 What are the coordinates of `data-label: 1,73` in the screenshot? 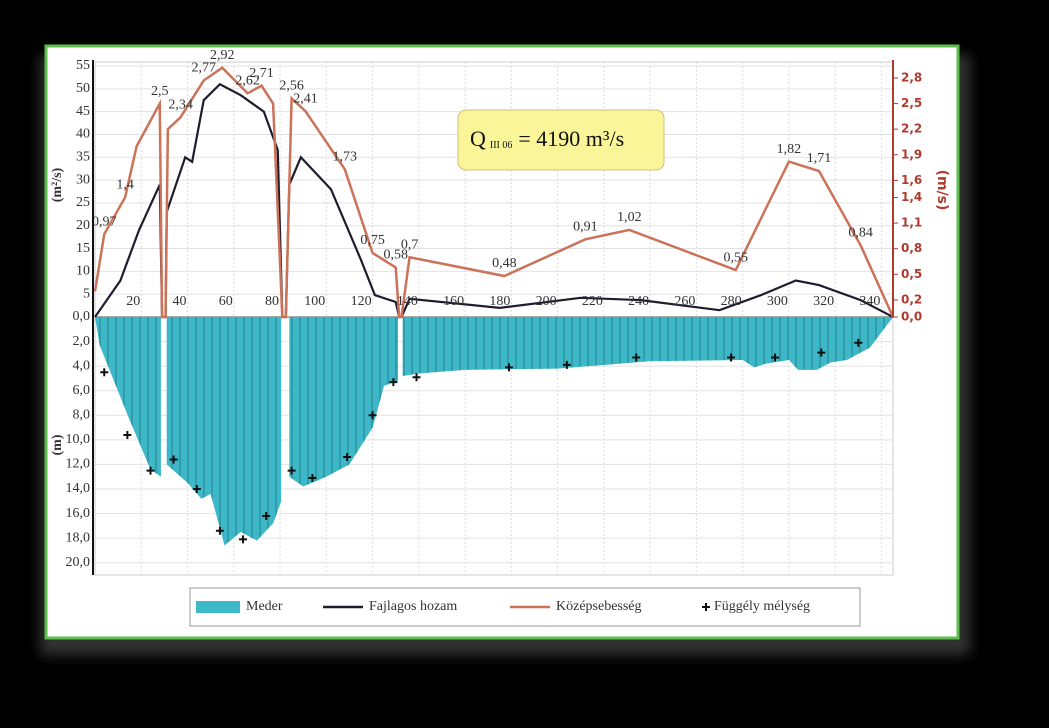 It's located at (345, 157).